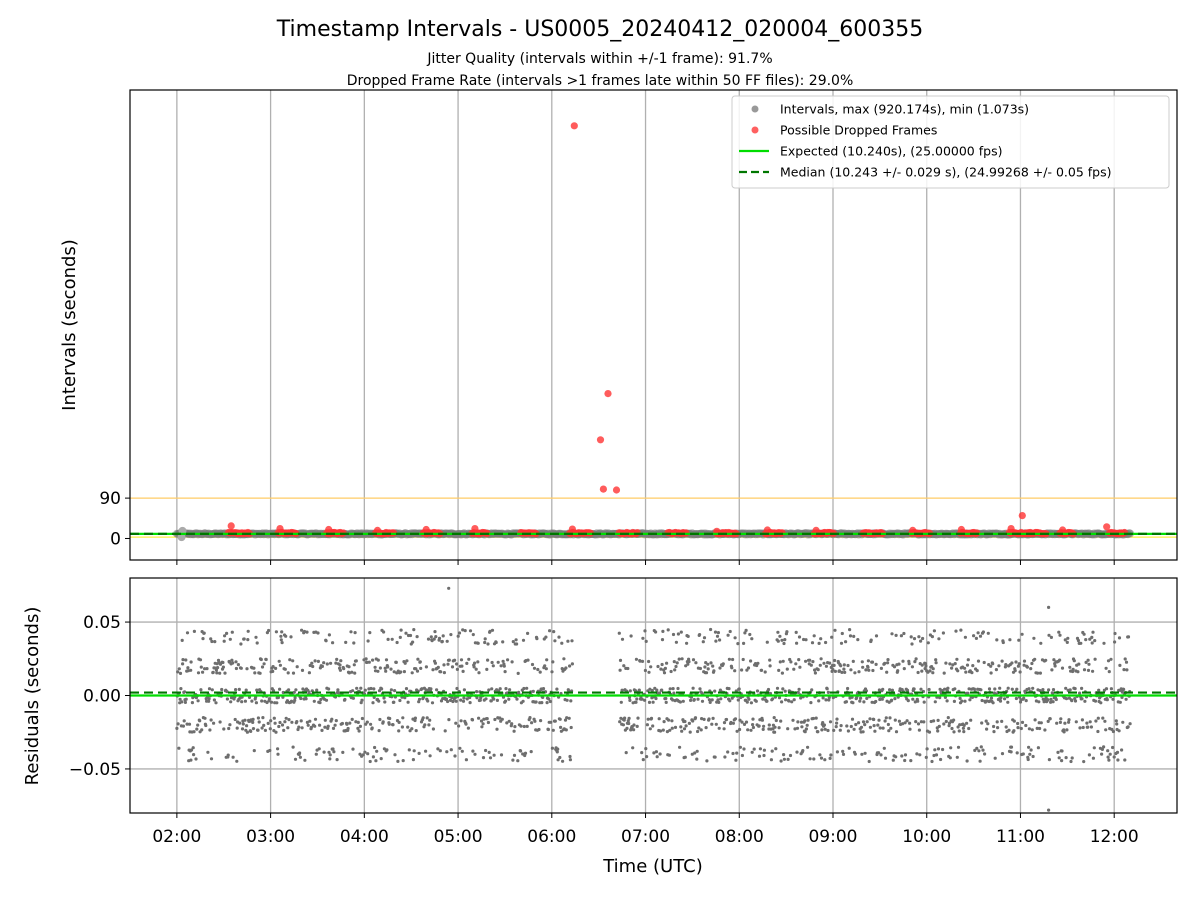  What do you see at coordinates (961, 529) in the screenshot?
I see `dropped-frame-point` at bounding box center [961, 529].